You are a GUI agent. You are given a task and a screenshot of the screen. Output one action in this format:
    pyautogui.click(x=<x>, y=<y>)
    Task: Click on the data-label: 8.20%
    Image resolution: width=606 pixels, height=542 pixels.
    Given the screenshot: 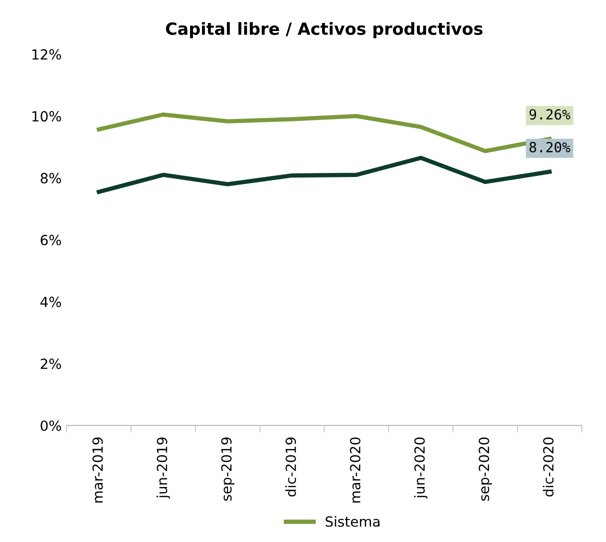 What is the action you would take?
    pyautogui.click(x=550, y=147)
    